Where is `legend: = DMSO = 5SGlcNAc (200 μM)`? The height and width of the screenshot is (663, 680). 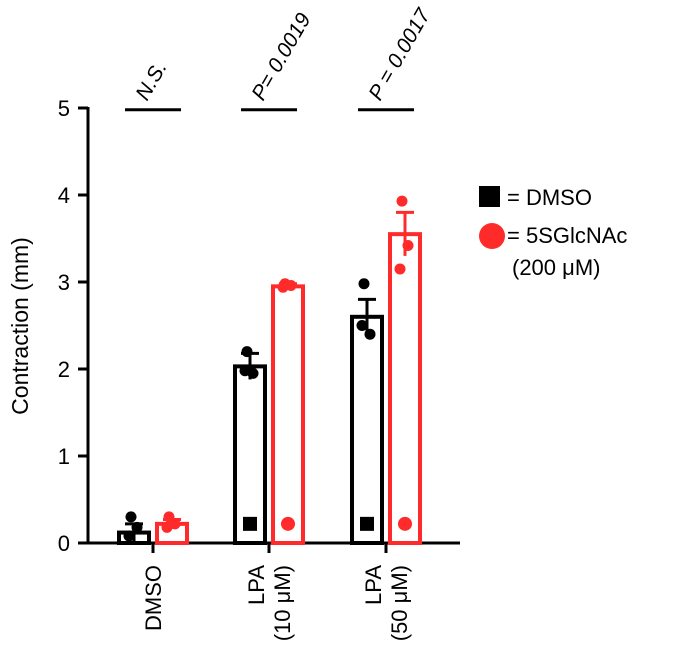
legend: = DMSO = 5SGlcNAc (200 μM) is located at coordinates (553, 232).